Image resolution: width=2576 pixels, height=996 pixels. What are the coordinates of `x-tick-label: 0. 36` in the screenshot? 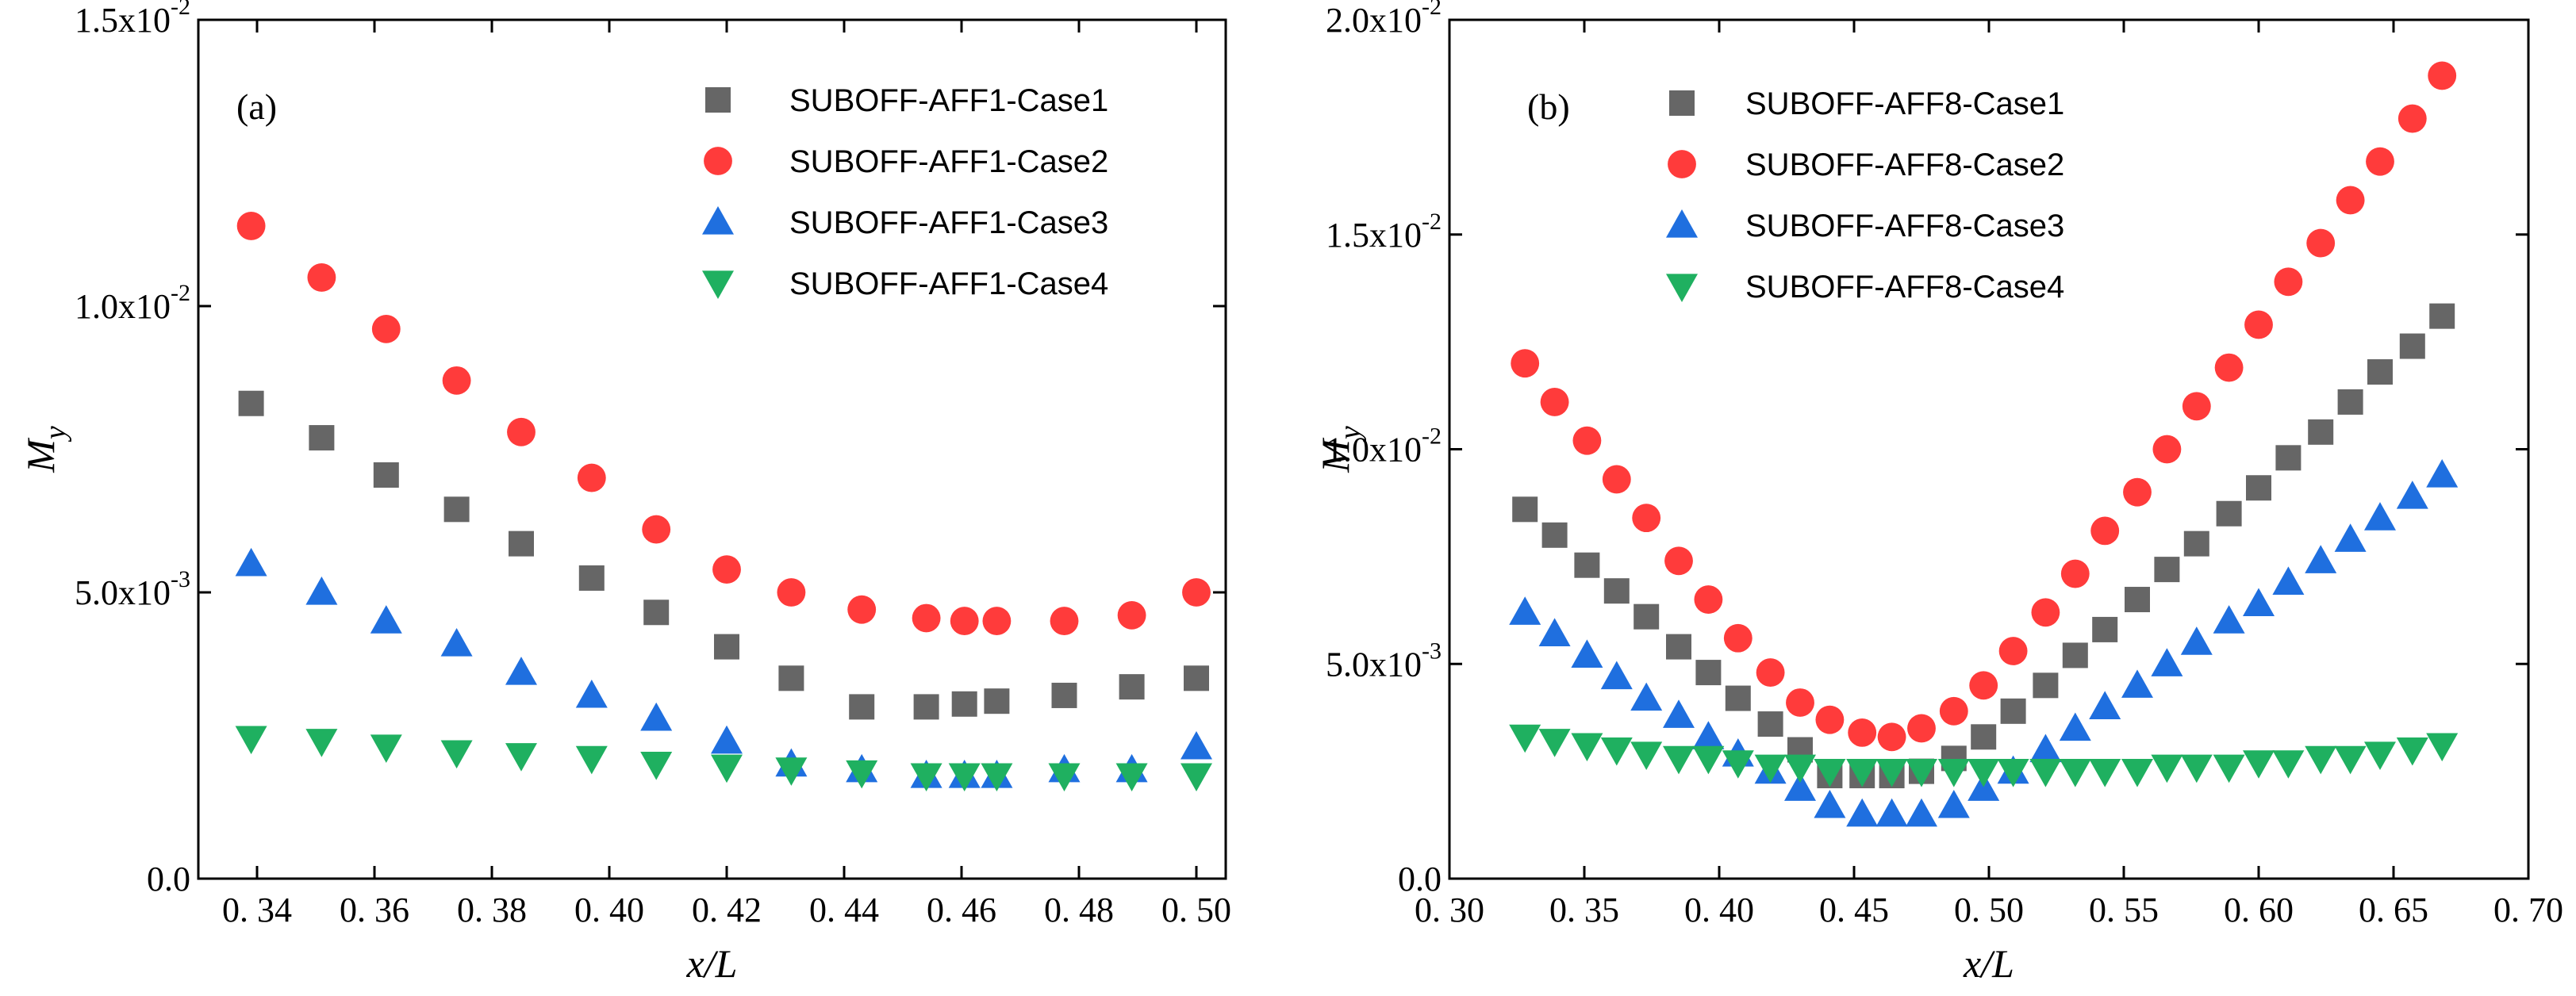 It's located at (374, 910).